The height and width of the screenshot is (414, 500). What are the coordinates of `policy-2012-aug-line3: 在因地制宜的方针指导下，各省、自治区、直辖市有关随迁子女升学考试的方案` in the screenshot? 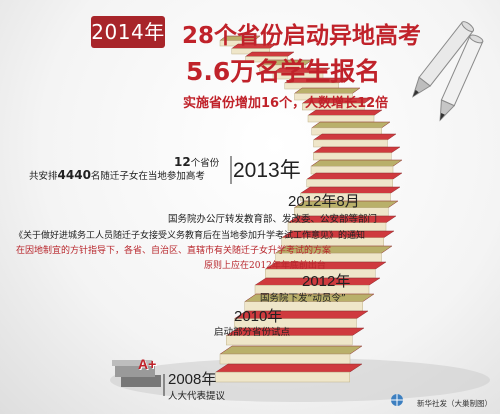 It's located at (174, 251).